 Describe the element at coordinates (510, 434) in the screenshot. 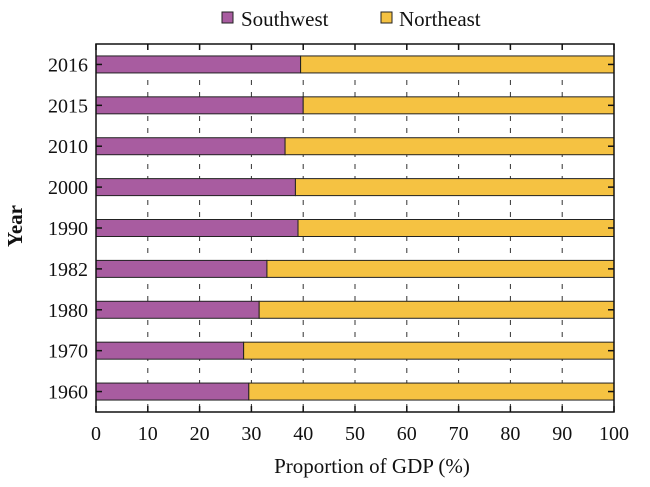

I see `x-tick-label: 80` at that location.